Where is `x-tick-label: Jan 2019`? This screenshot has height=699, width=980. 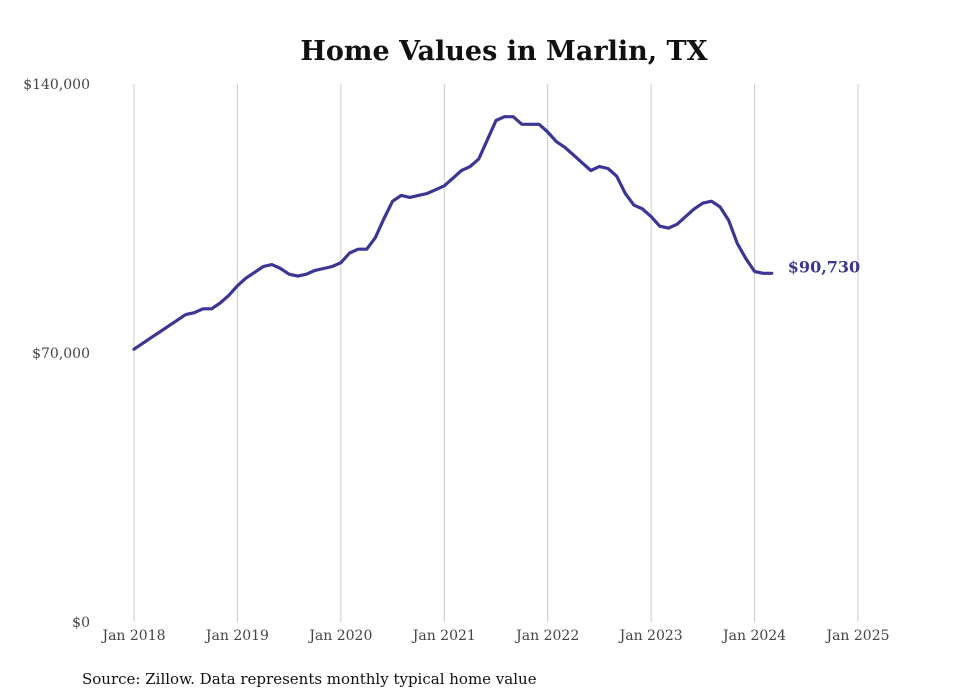 x-tick-label: Jan 2019 is located at coordinates (236, 636).